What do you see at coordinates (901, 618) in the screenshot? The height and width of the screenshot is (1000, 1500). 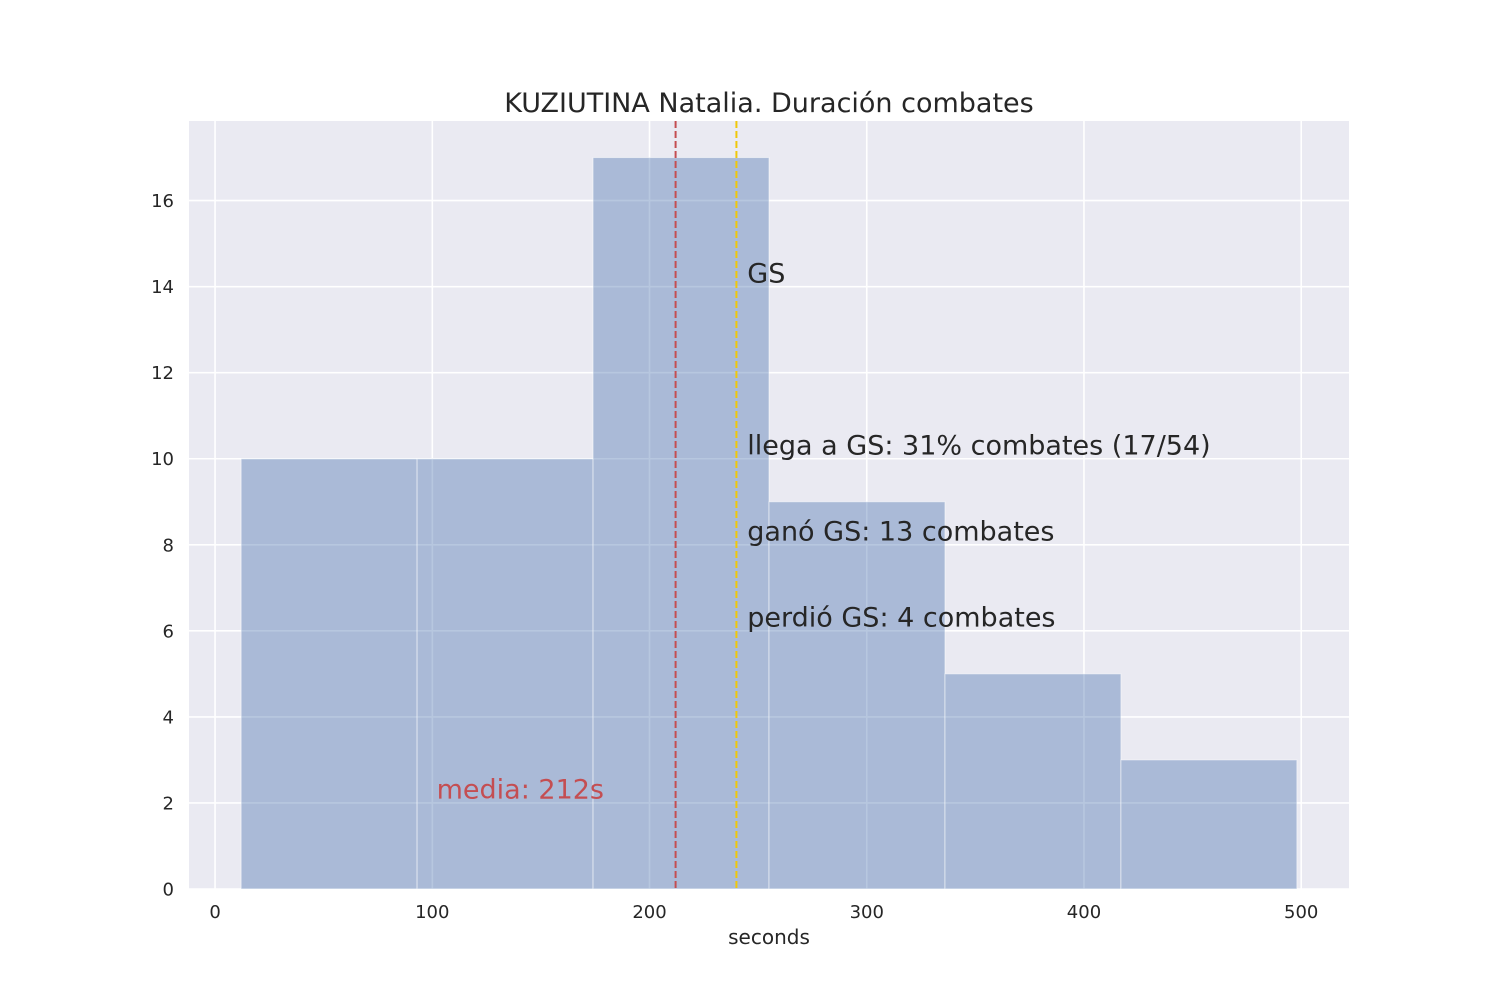 I see `annotation-3: perdió GS: 4 combates` at bounding box center [901, 618].